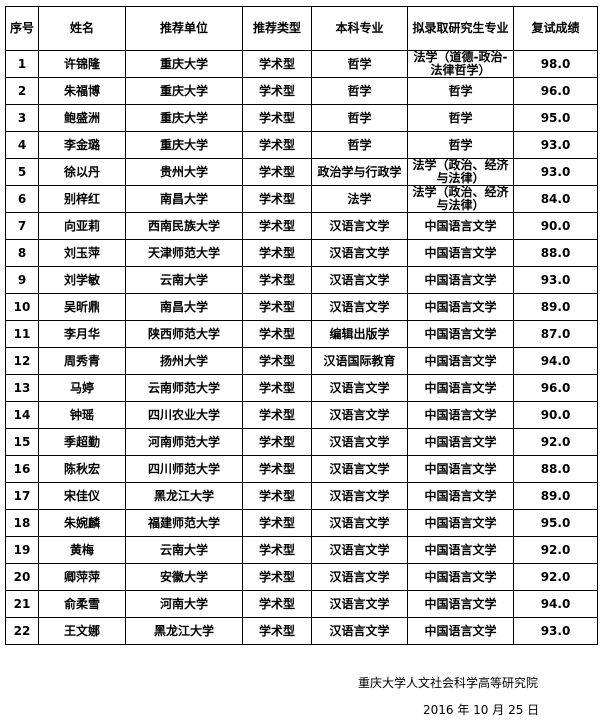 The image size is (600, 721). Describe the element at coordinates (82, 631) in the screenshot. I see `cell-name: 王文娜` at that location.